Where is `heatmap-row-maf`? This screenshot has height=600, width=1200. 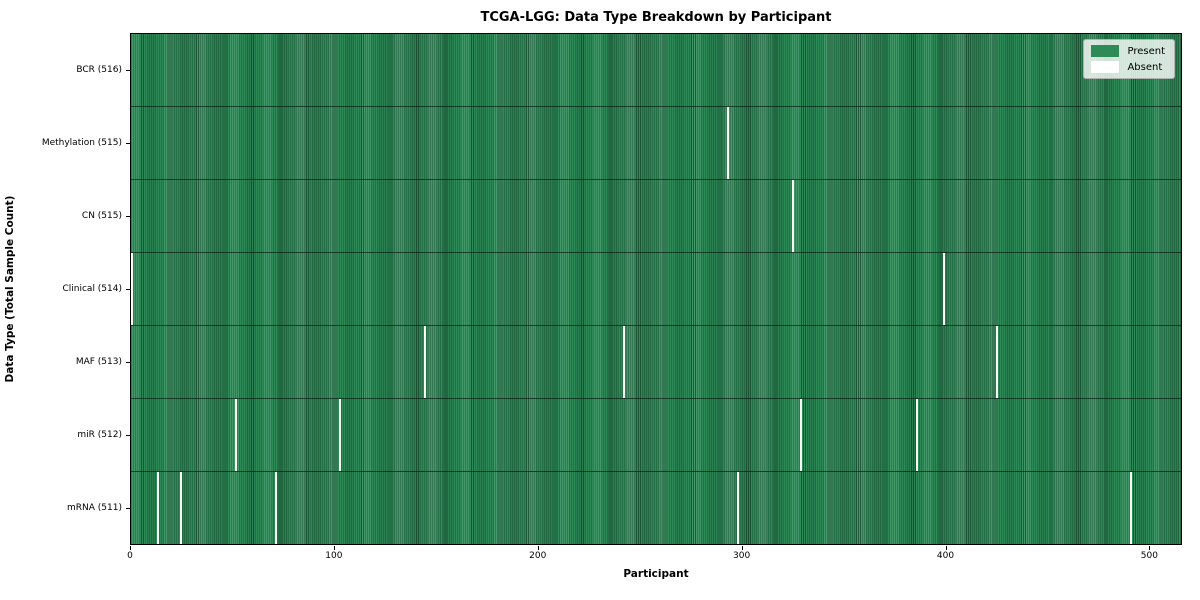
heatmap-row-maf is located at coordinates (656, 362).